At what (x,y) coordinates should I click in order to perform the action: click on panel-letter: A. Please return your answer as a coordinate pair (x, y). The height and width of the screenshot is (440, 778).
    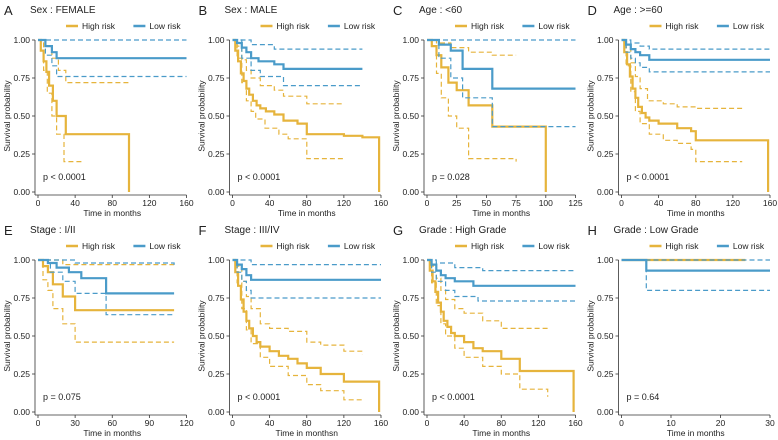
    Looking at the image, I should click on (8, 10).